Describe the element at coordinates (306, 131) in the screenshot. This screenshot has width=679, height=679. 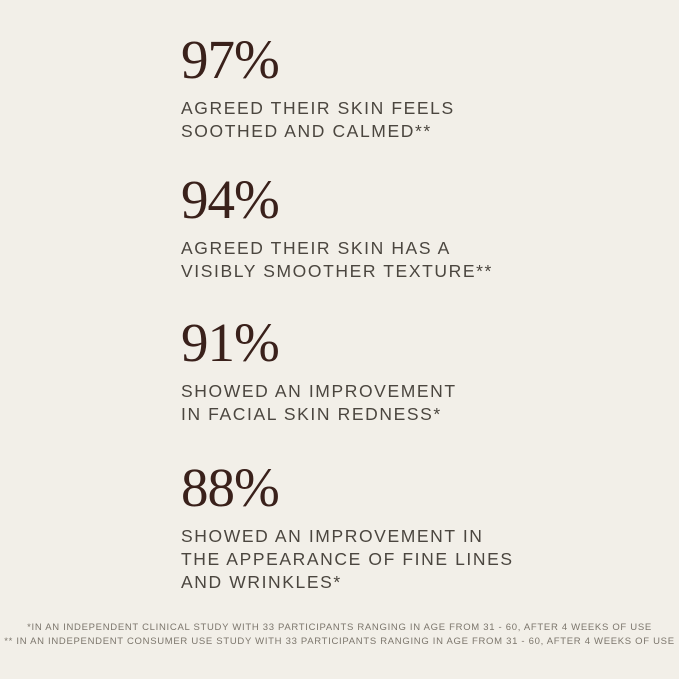
I see `stat-caption-line: SOOTHED AND CALMED**` at that location.